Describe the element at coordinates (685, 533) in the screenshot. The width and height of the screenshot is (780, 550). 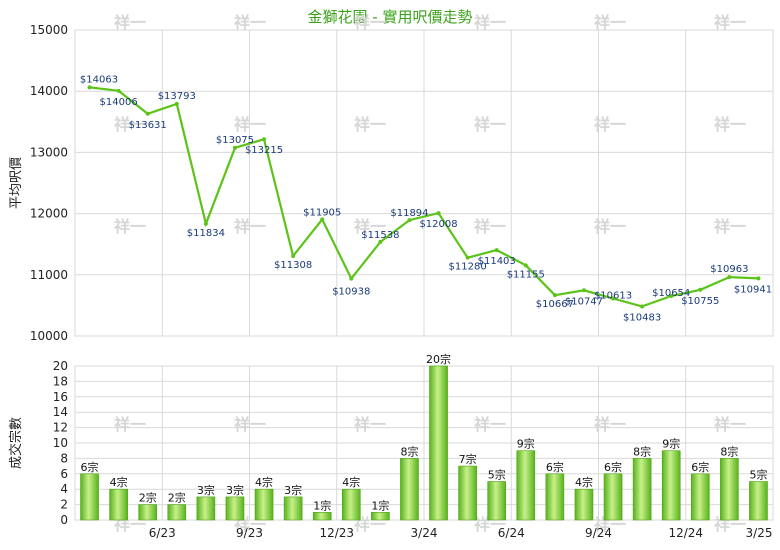
I see `x-tick-label: 12/24` at that location.